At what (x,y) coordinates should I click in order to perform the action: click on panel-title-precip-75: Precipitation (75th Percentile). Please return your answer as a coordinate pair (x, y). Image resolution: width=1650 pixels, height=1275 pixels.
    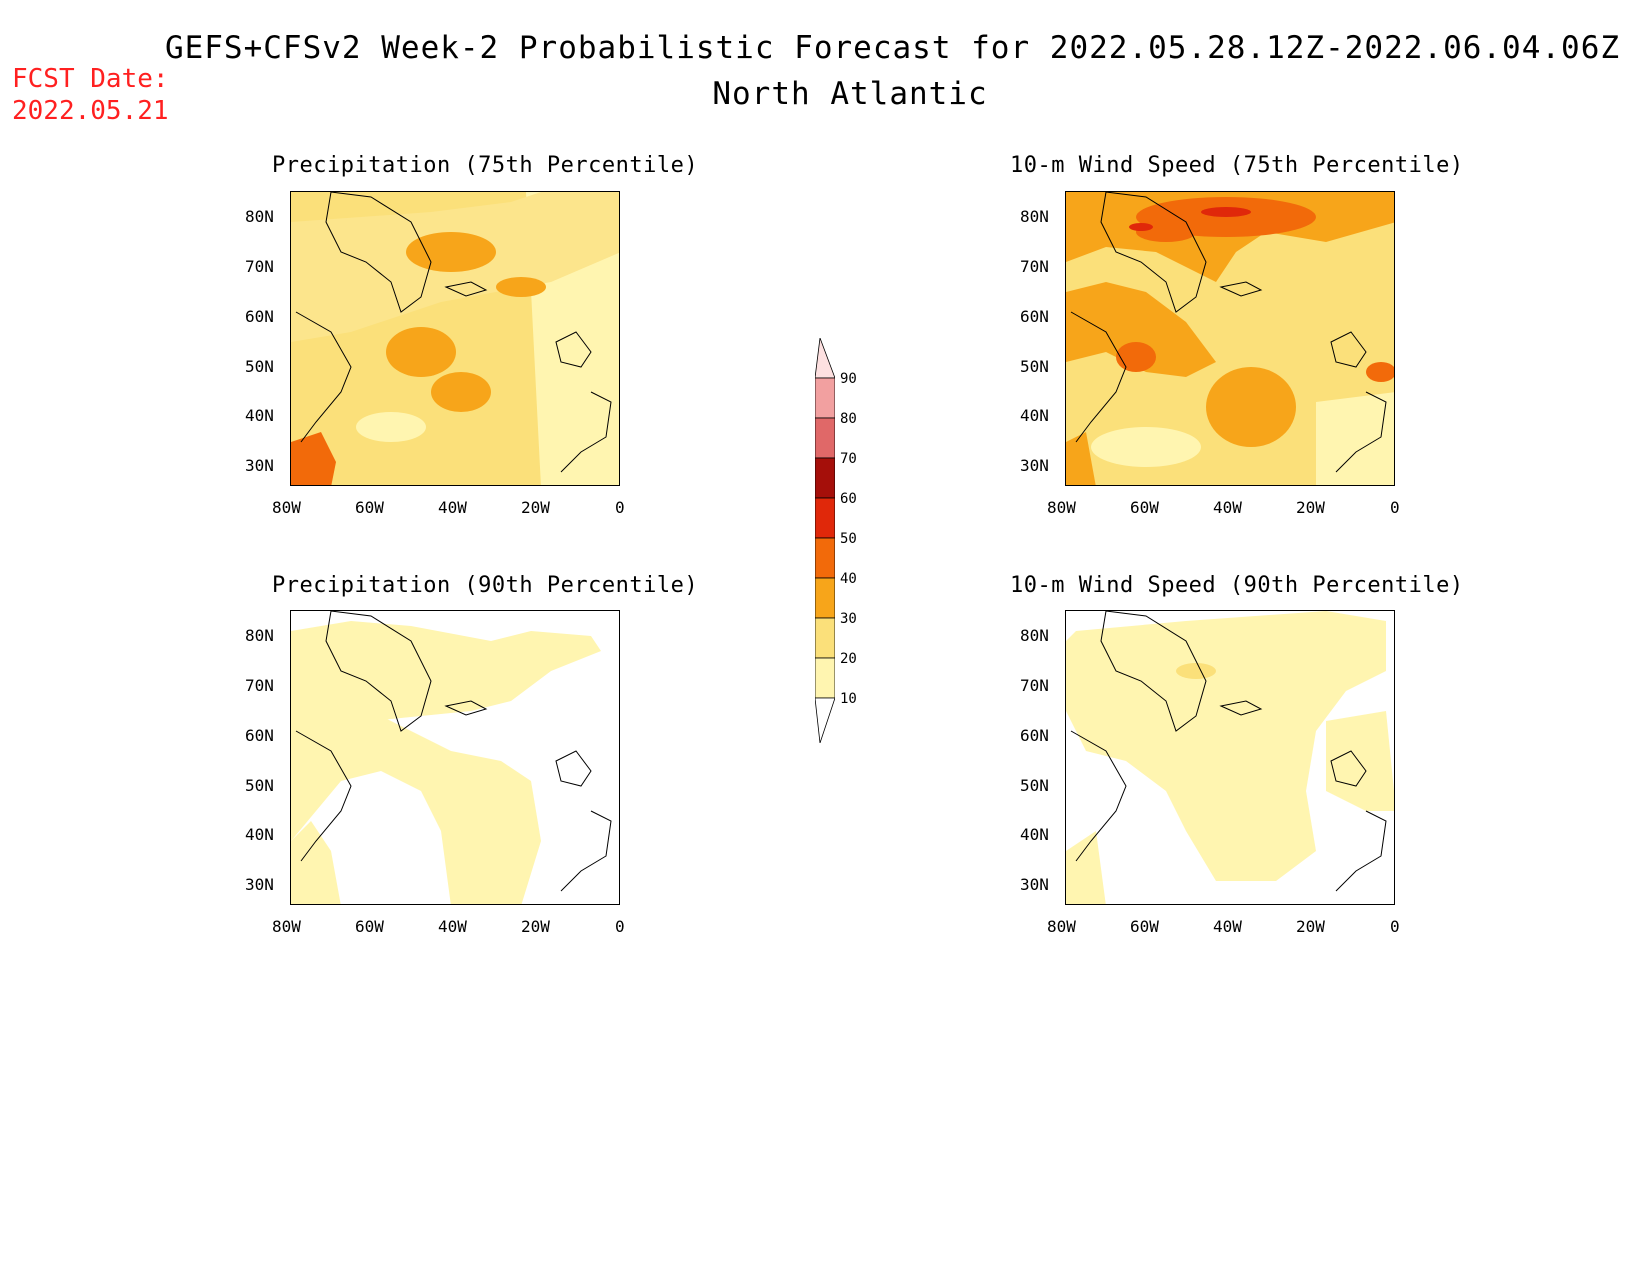
    Looking at the image, I should click on (485, 165).